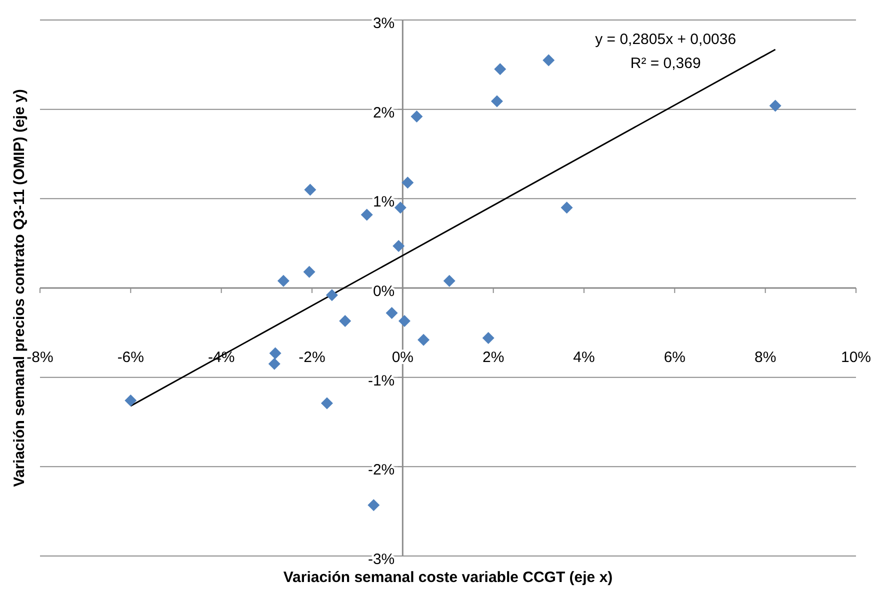 The width and height of the screenshot is (888, 597). I want to click on x-tick-label: 8%, so click(765, 357).